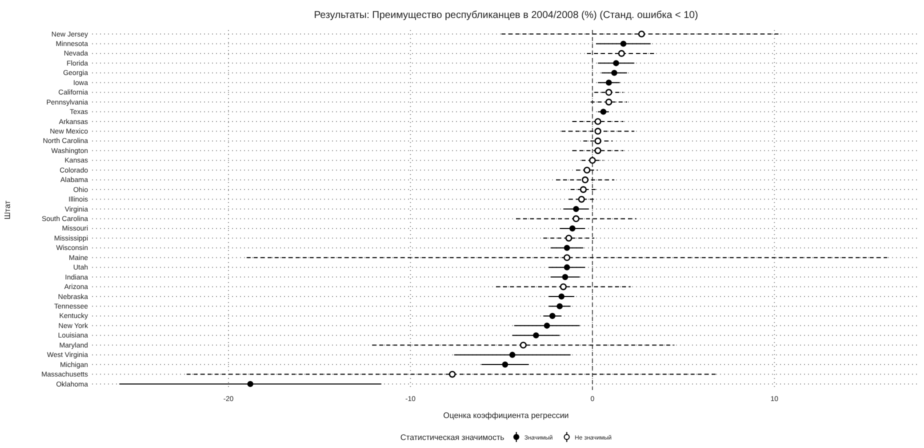 The height and width of the screenshot is (448, 924). Describe the element at coordinates (7, 210) in the screenshot. I see `y-axis-title: Штат` at that location.